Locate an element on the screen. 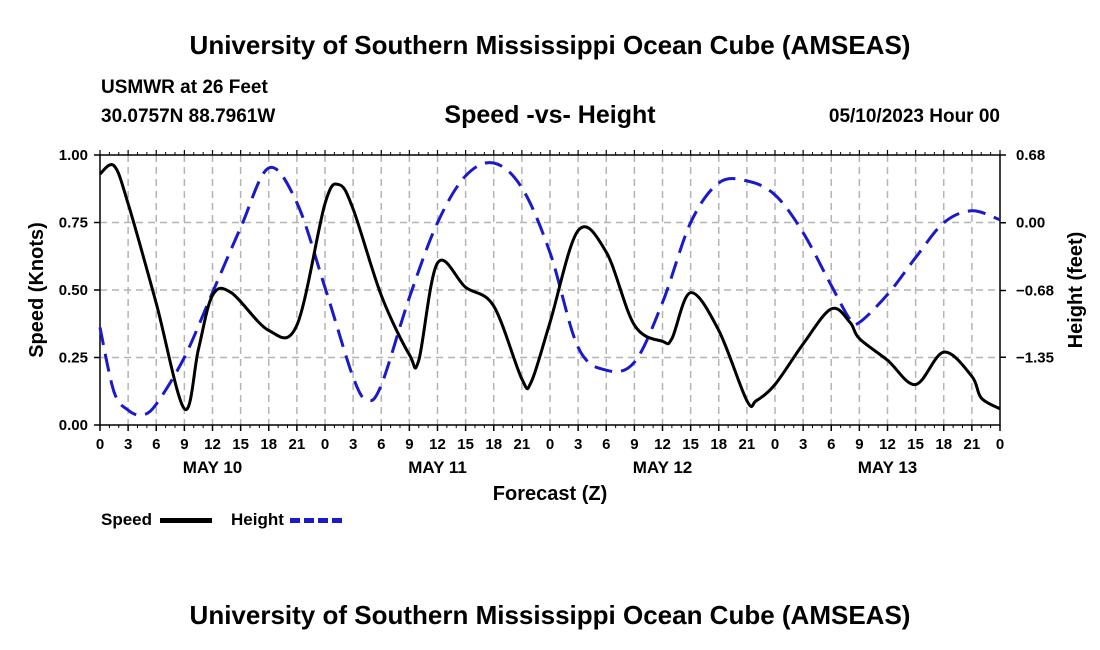 This screenshot has width=1100, height=650. legend-speed-swatch is located at coordinates (186, 520).